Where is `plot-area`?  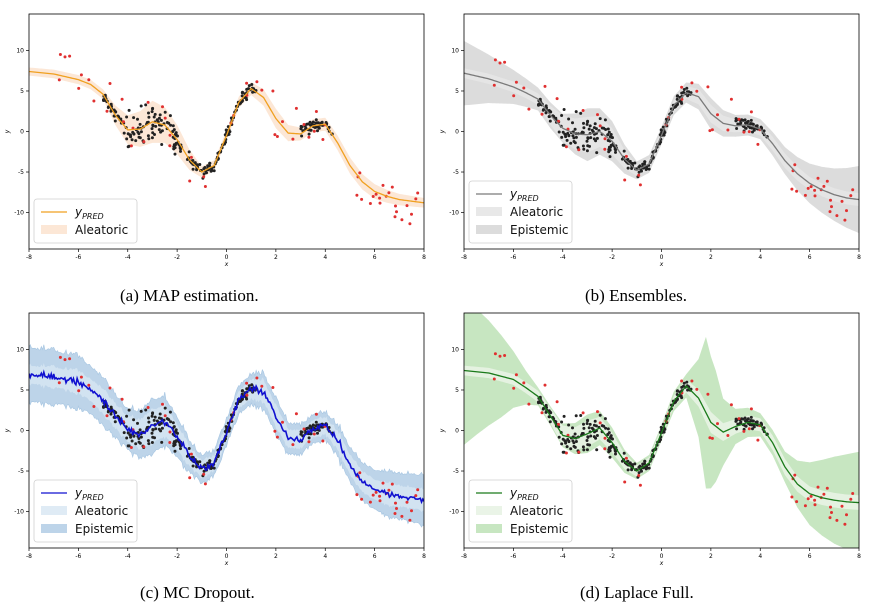
plot-area is located at coordinates (226, 139).